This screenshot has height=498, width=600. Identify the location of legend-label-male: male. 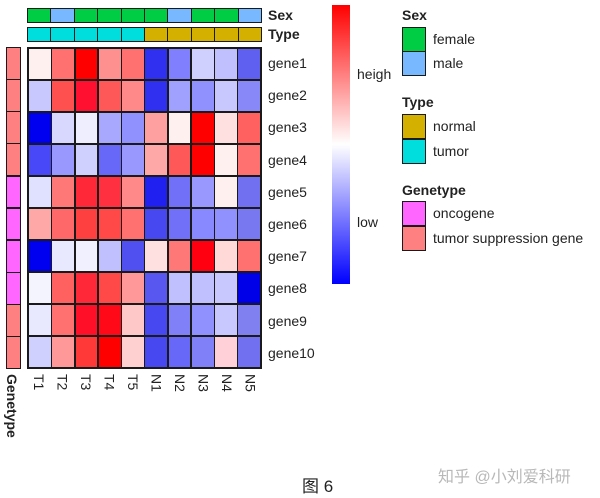
(448, 63).